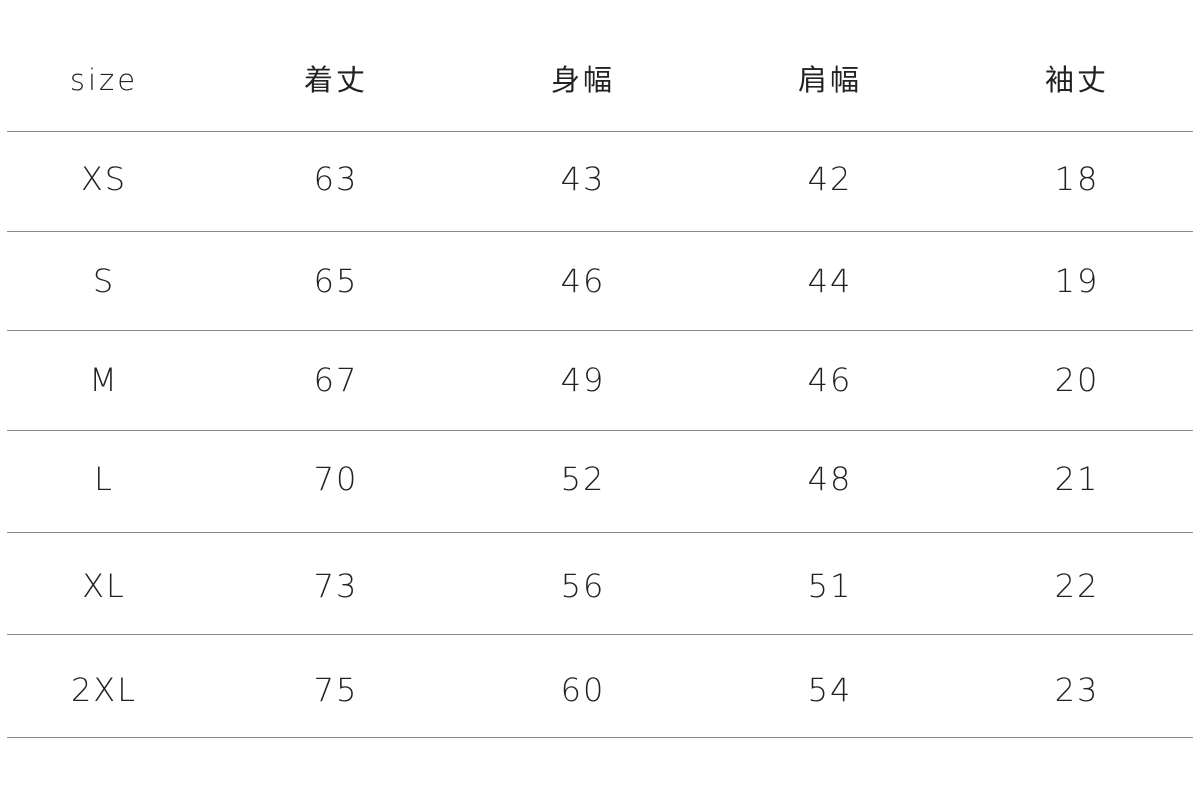  I want to click on column-header: size, so click(104, 80).